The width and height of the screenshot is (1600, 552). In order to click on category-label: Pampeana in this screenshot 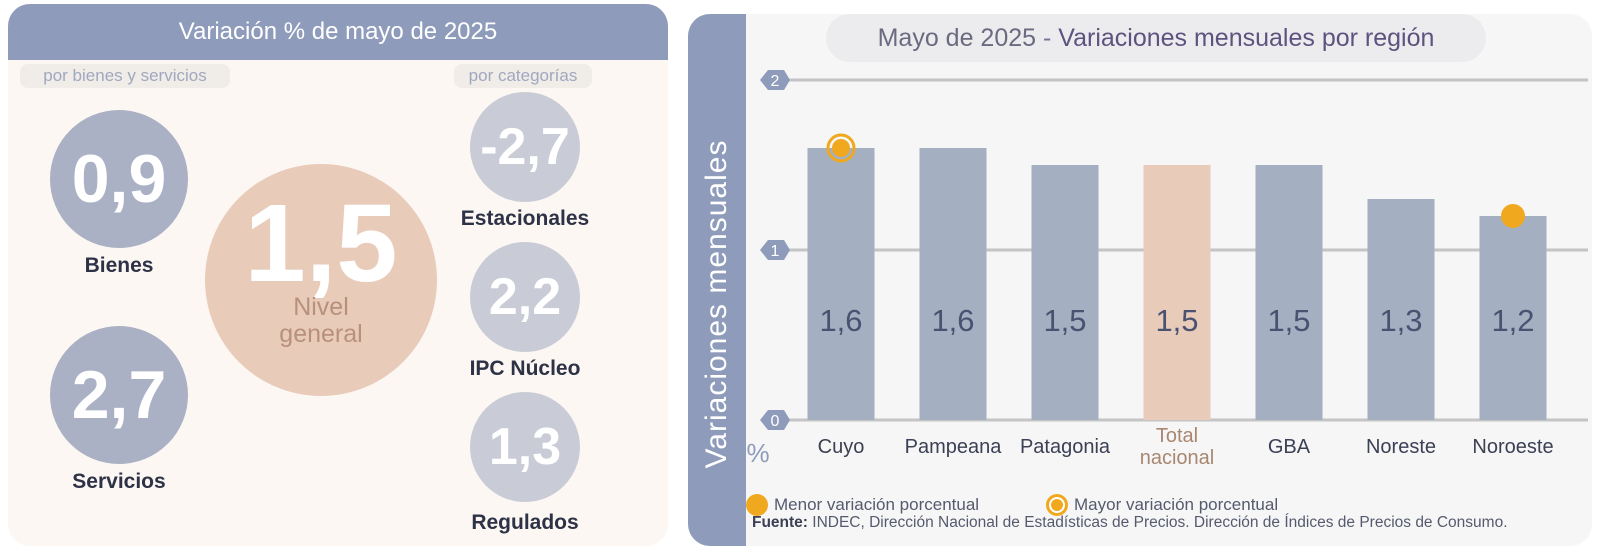, I will do `click(954, 447)`.